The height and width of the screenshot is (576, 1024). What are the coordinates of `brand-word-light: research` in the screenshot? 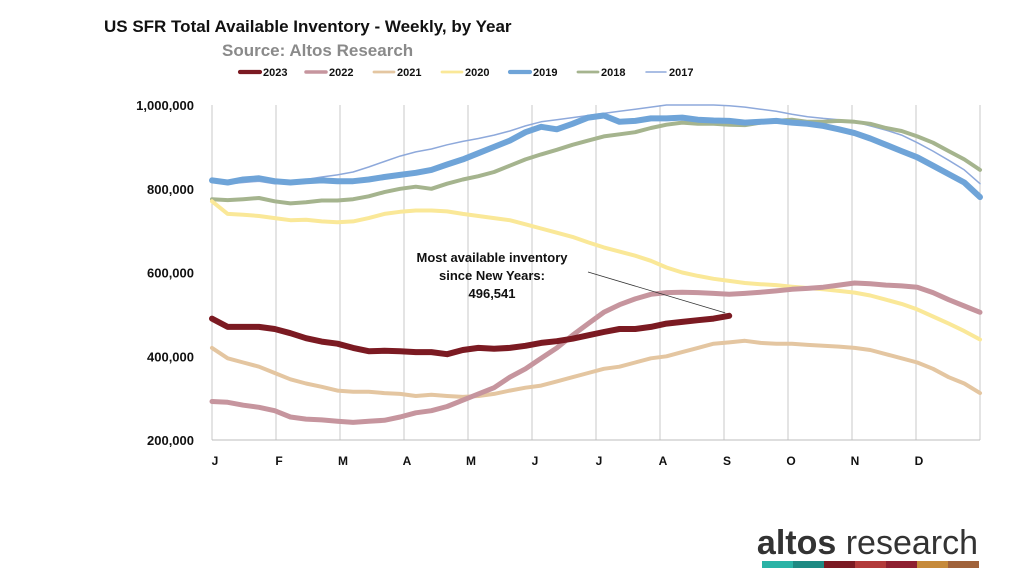 It's located at (907, 543).